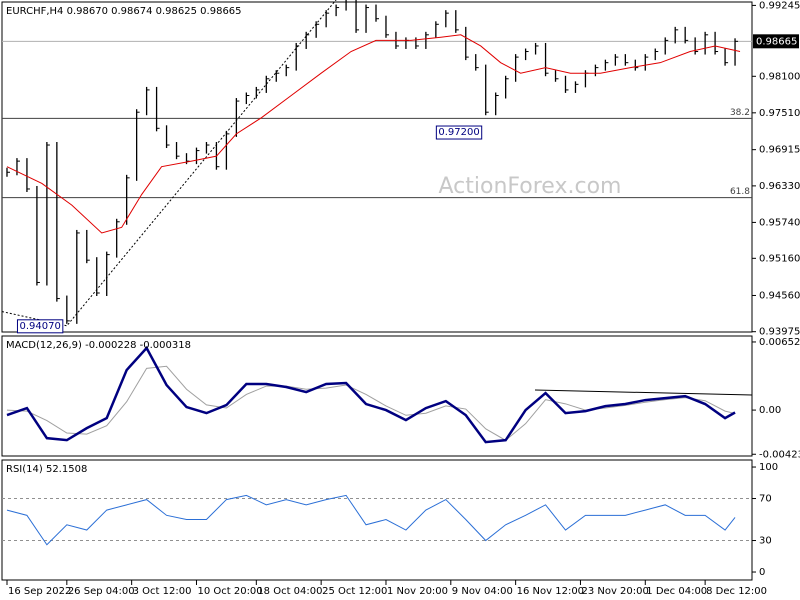 Image resolution: width=800 pixels, height=600 pixels. Describe the element at coordinates (417, 591) in the screenshot. I see `x-tick-label: 1 Nov 20:00` at that location.